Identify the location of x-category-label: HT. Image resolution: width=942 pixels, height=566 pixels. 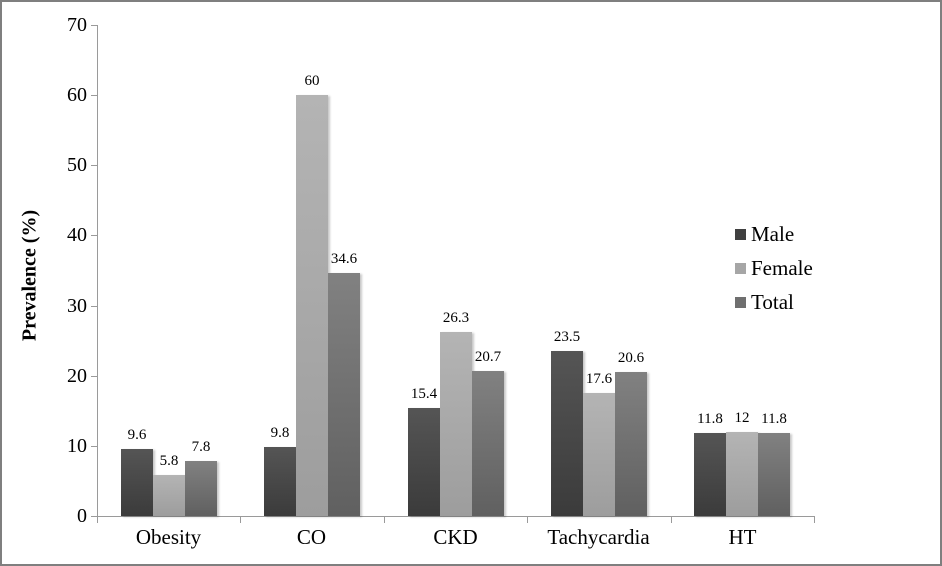
(742, 537).